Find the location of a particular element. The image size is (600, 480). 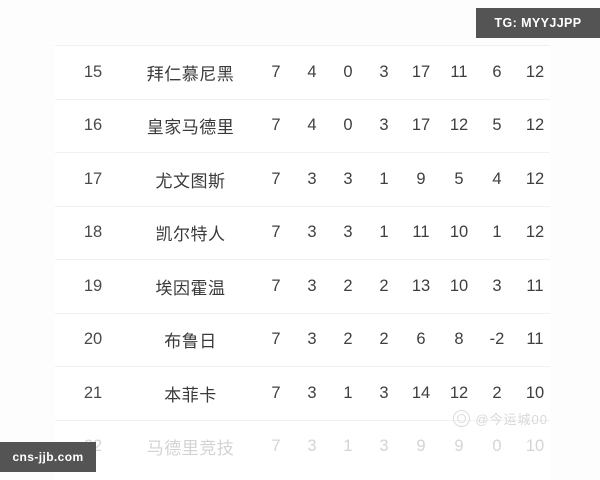

cell-team-name: 凯尔特人 is located at coordinates (190, 235).